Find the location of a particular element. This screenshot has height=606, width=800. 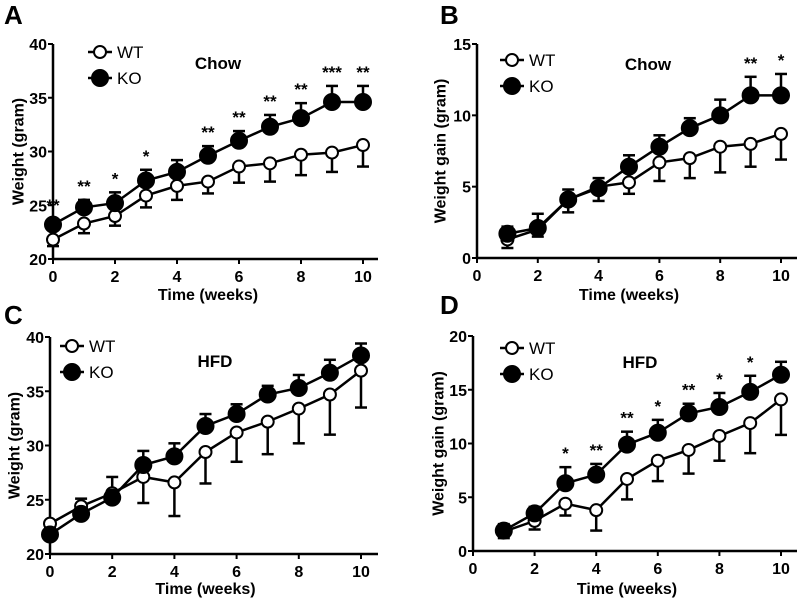

y-tick-label: 35 is located at coordinates (35, 392).